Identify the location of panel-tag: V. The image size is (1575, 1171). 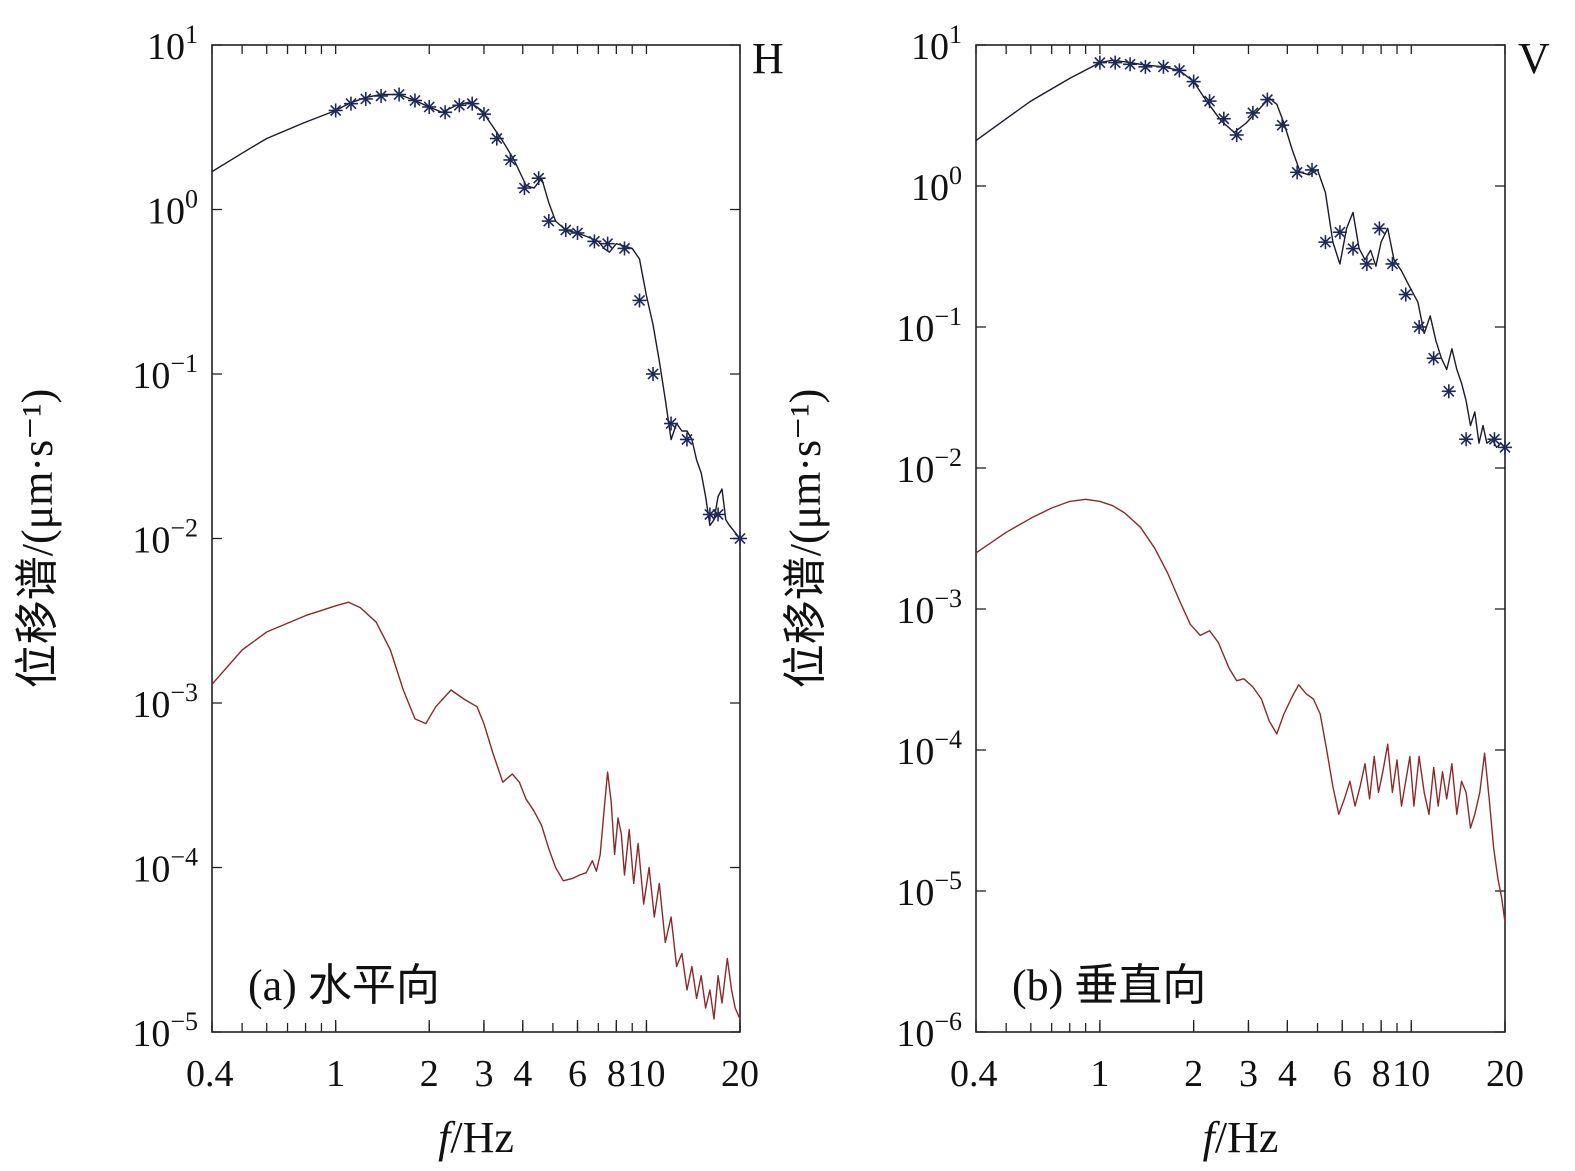
(1534, 58).